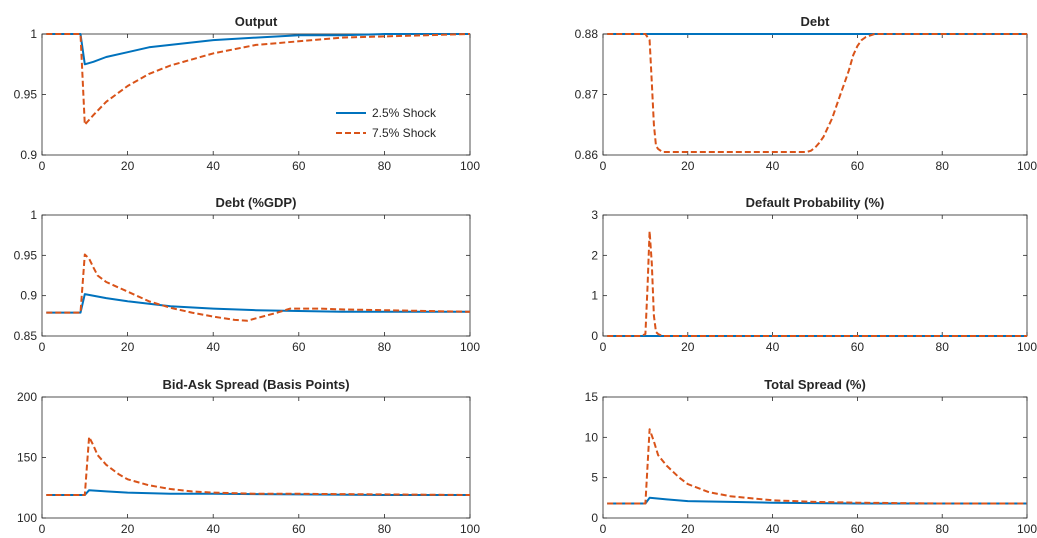 This screenshot has height=538, width=1037. I want to click on y-tick-label: 3, so click(594, 215).